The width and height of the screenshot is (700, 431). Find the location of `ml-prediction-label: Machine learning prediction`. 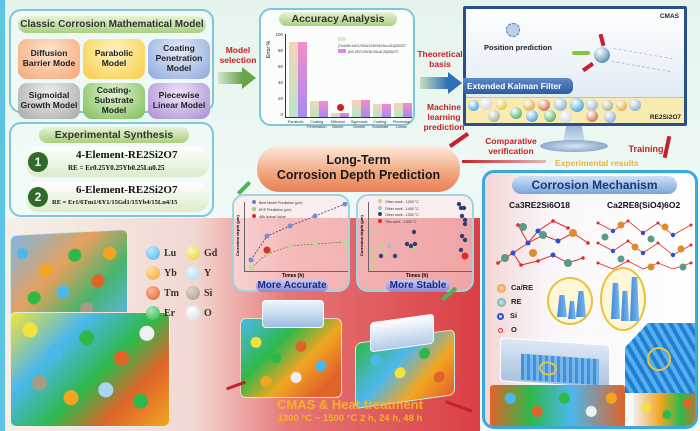

ml-prediction-label: Machine learning prediction is located at coordinates (444, 117).